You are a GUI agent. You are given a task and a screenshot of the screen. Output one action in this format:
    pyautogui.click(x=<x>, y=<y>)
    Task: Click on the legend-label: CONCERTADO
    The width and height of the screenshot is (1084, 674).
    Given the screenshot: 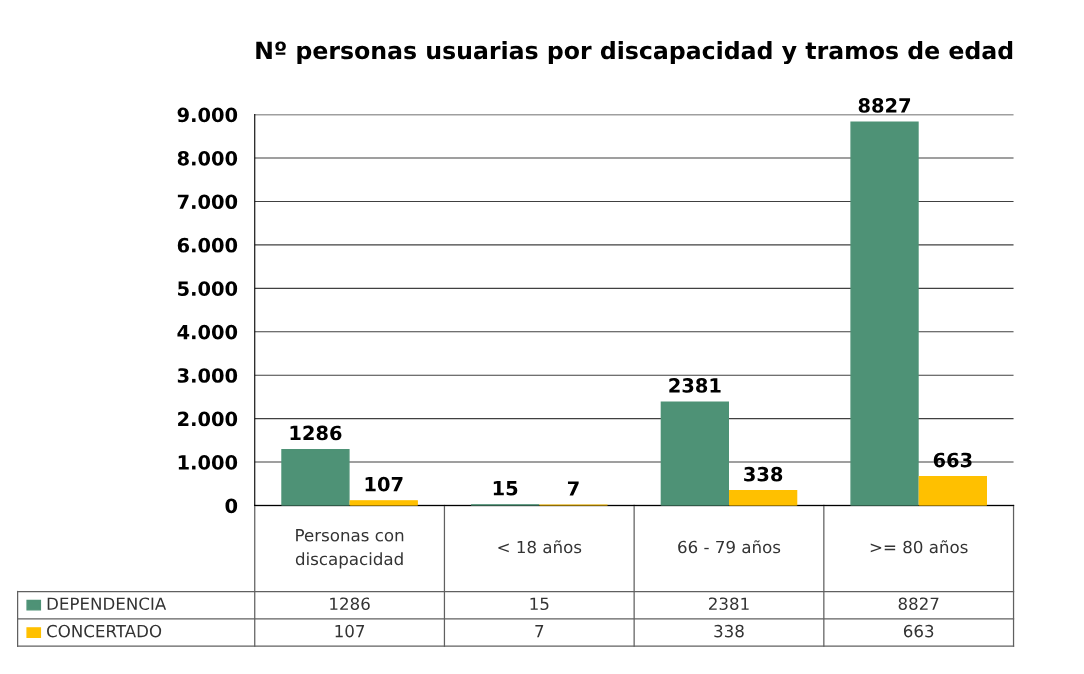 What is the action you would take?
    pyautogui.click(x=104, y=631)
    